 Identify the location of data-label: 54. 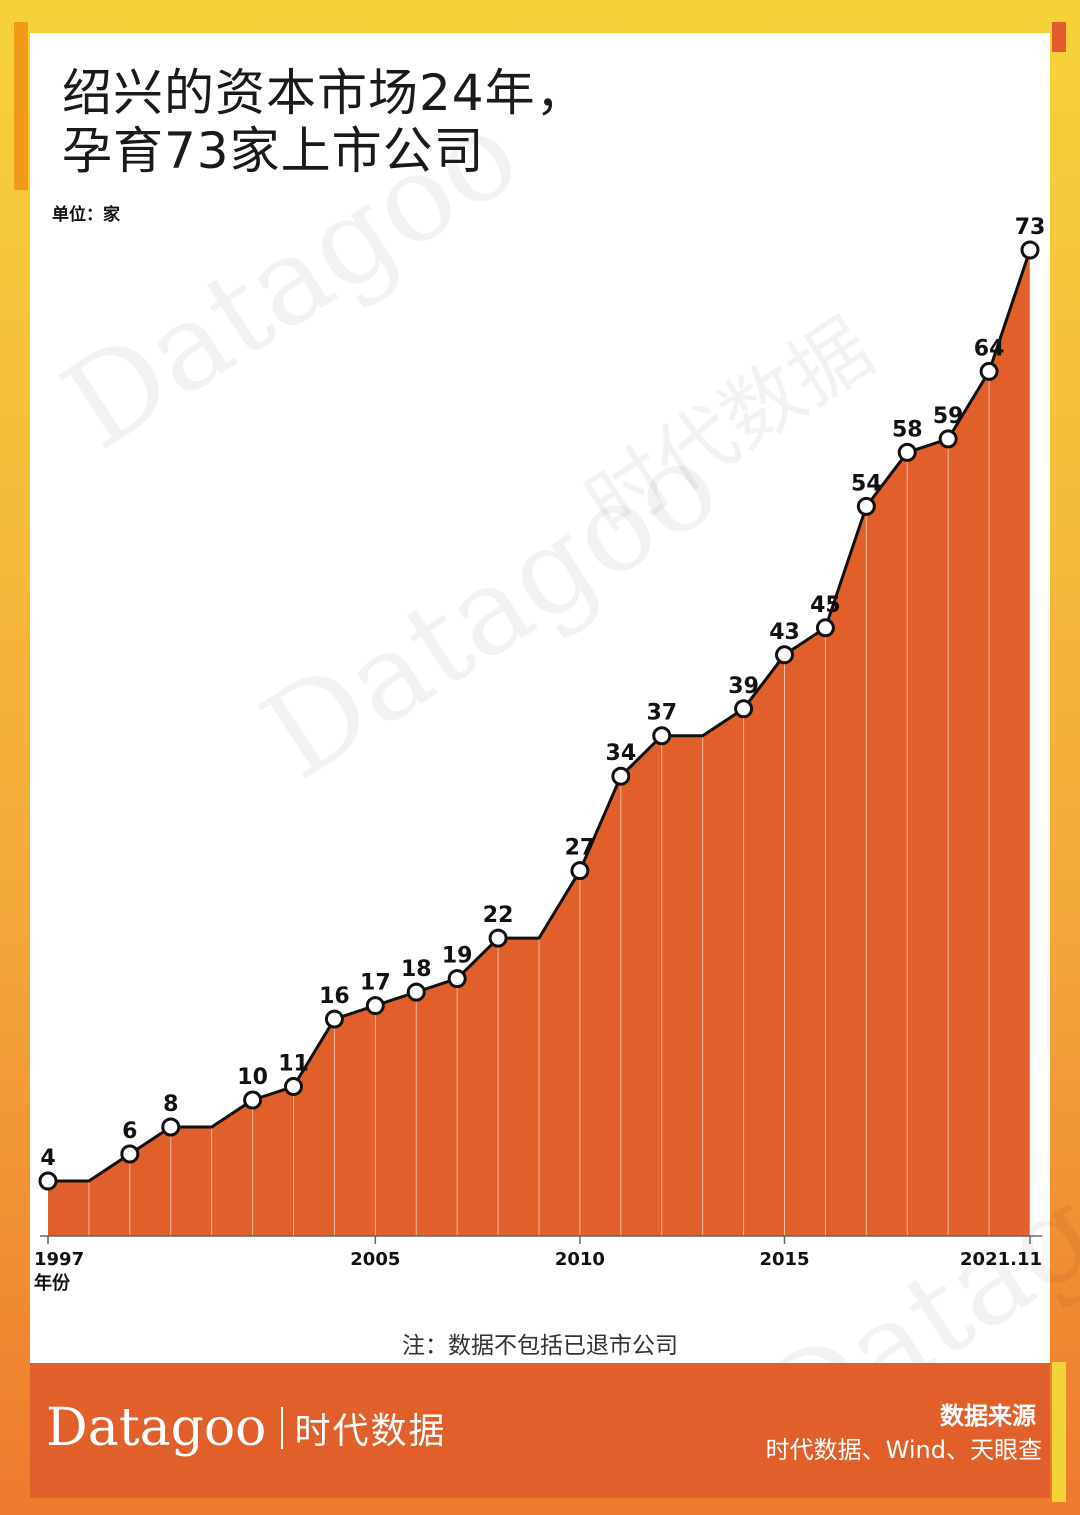
(866, 483).